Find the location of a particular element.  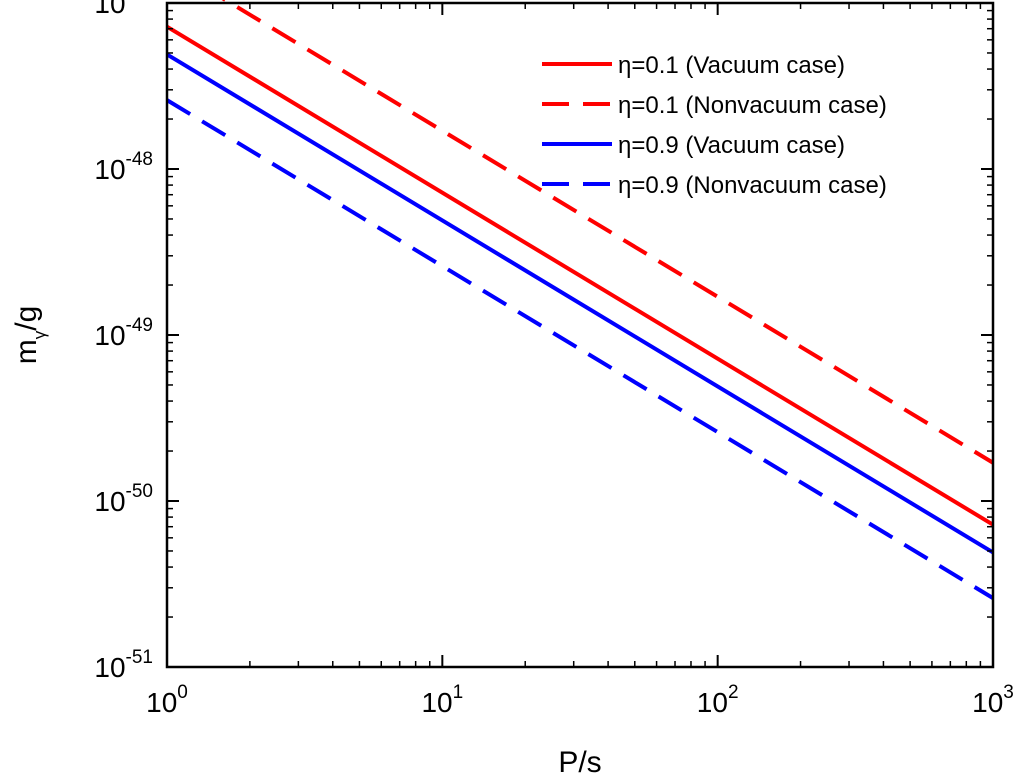

legend-label-4: η=0.9 (Nonvacuum case) is located at coordinates (752, 185).